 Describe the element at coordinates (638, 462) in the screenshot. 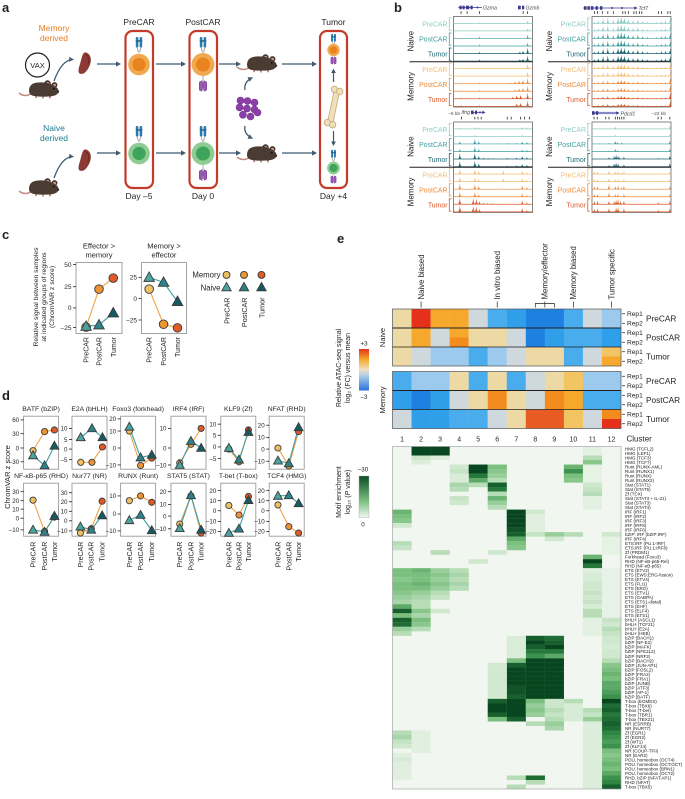

I see `svg-text: HMG (TCF7)` at that location.